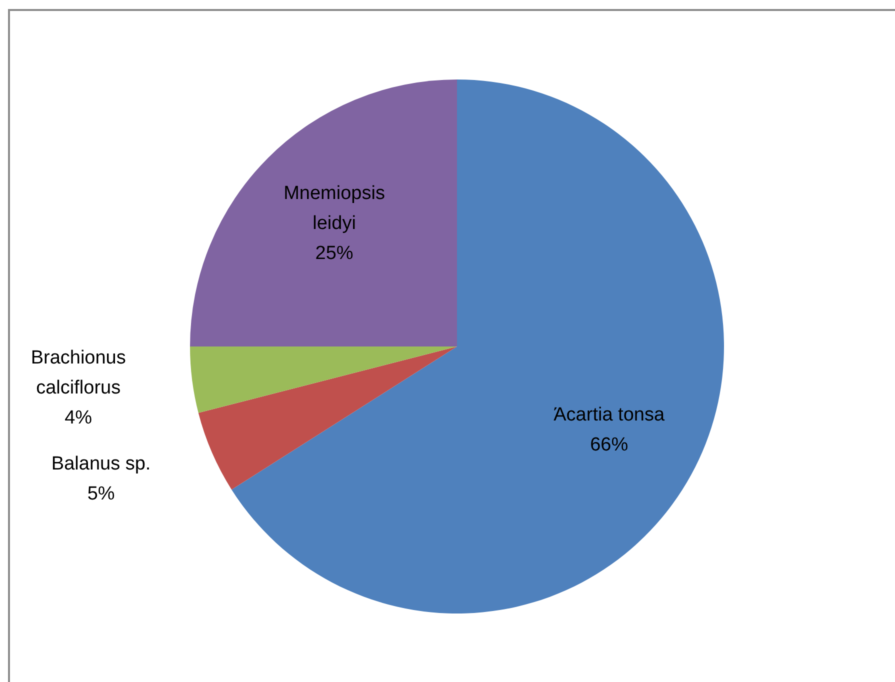 Image resolution: width=895 pixels, height=682 pixels. What do you see at coordinates (609, 415) in the screenshot?
I see `slice-label: Άcartia tonsa` at bounding box center [609, 415].